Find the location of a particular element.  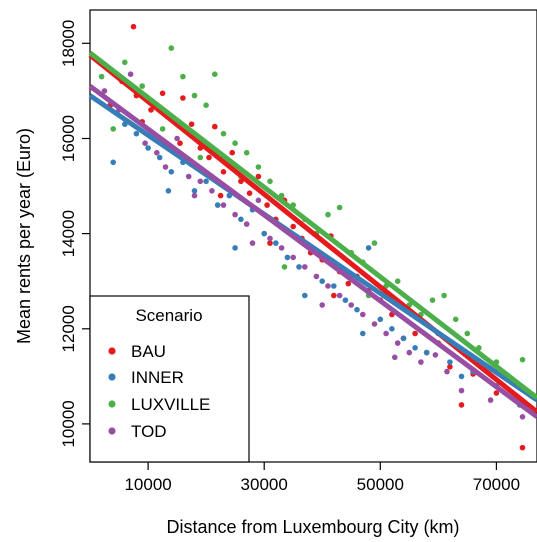

legend-title: Scenario is located at coordinates (168, 315).